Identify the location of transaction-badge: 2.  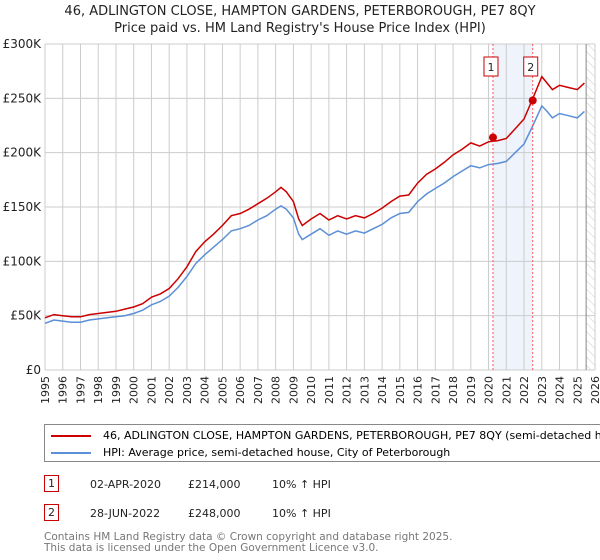
(51, 512).